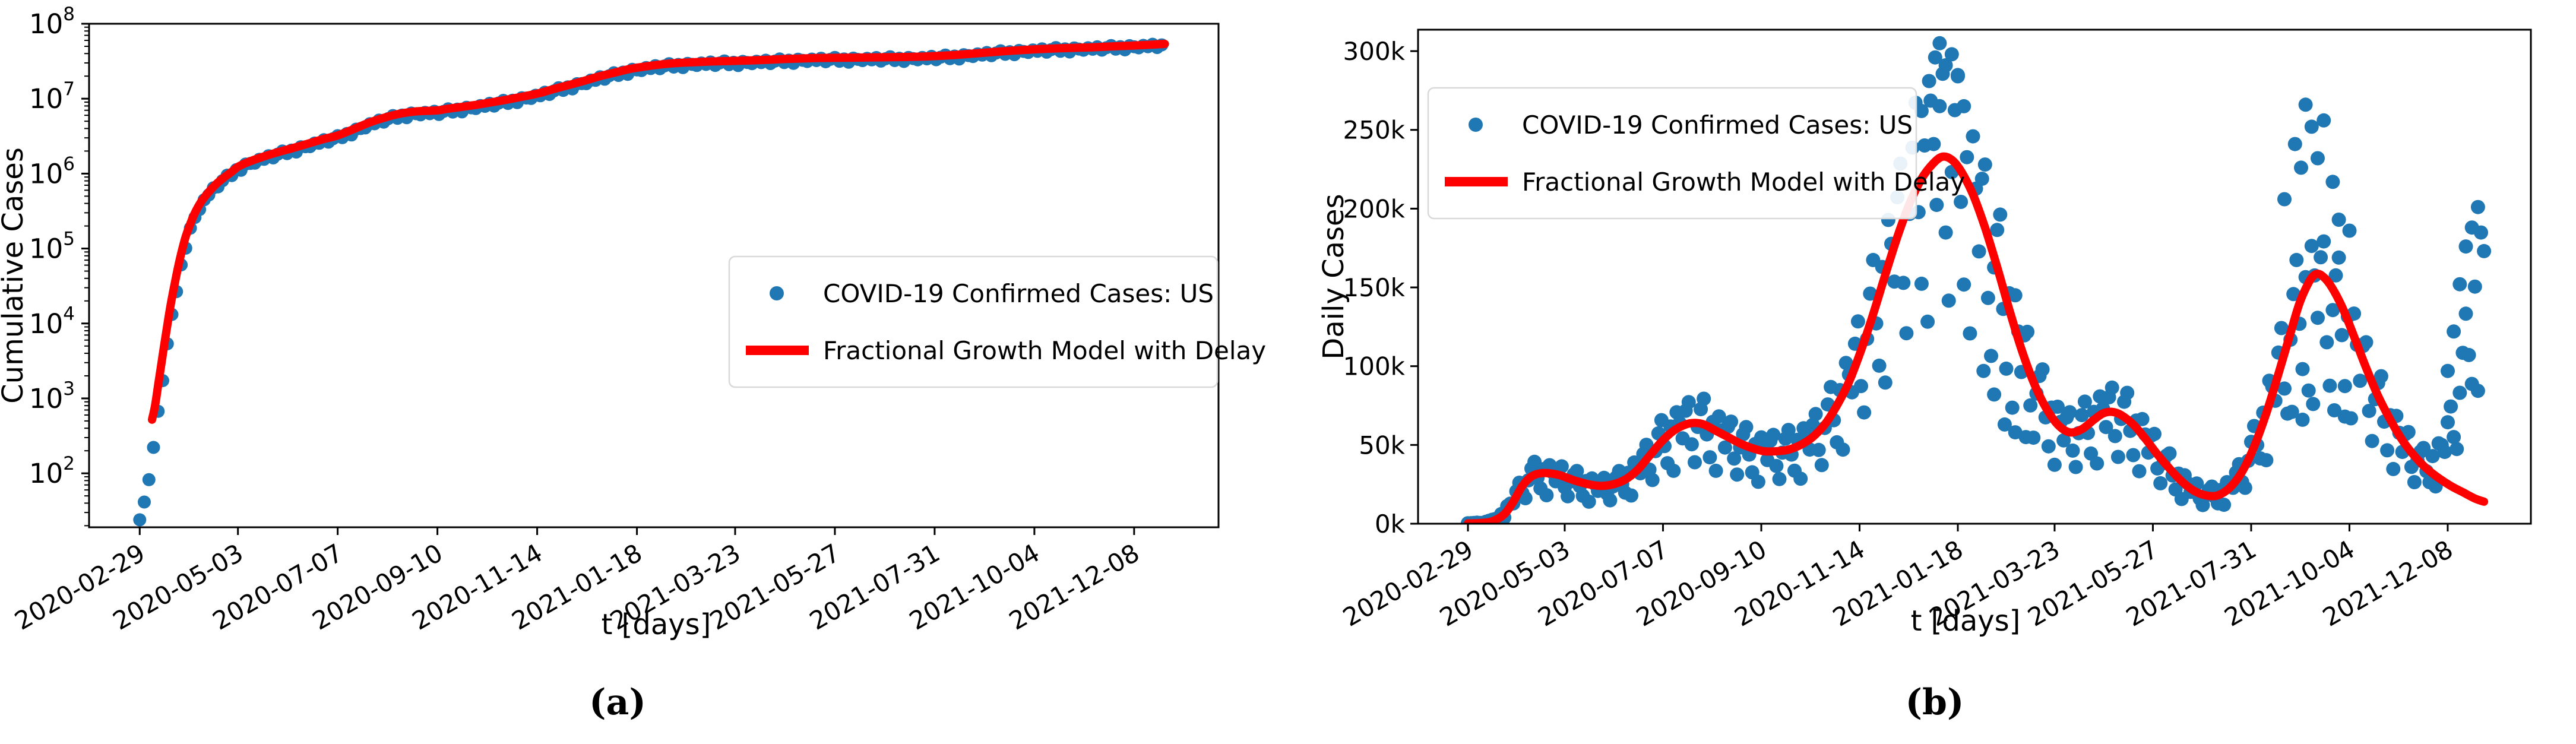  What do you see at coordinates (1374, 130) in the screenshot?
I see `y-tick-label: 250k` at bounding box center [1374, 130].